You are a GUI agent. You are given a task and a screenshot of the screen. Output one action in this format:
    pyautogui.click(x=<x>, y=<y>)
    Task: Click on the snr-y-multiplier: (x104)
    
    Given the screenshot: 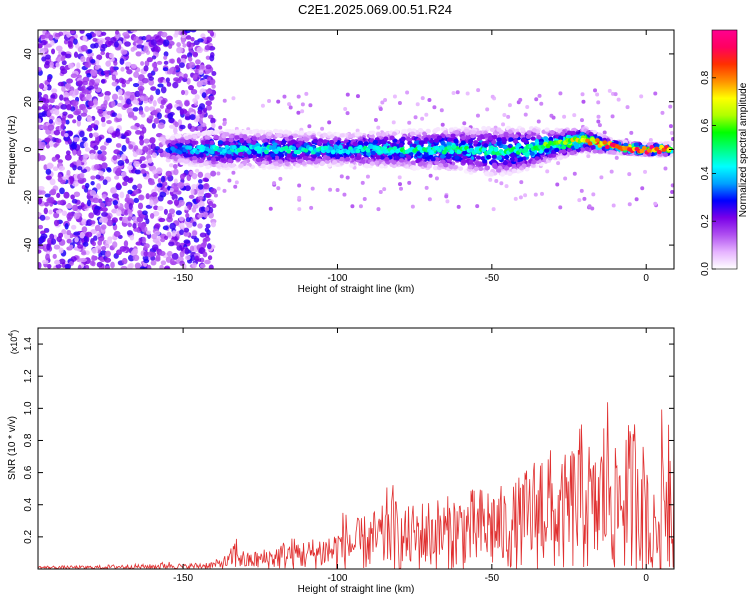 What is the action you would take?
    pyautogui.click(x=13, y=342)
    